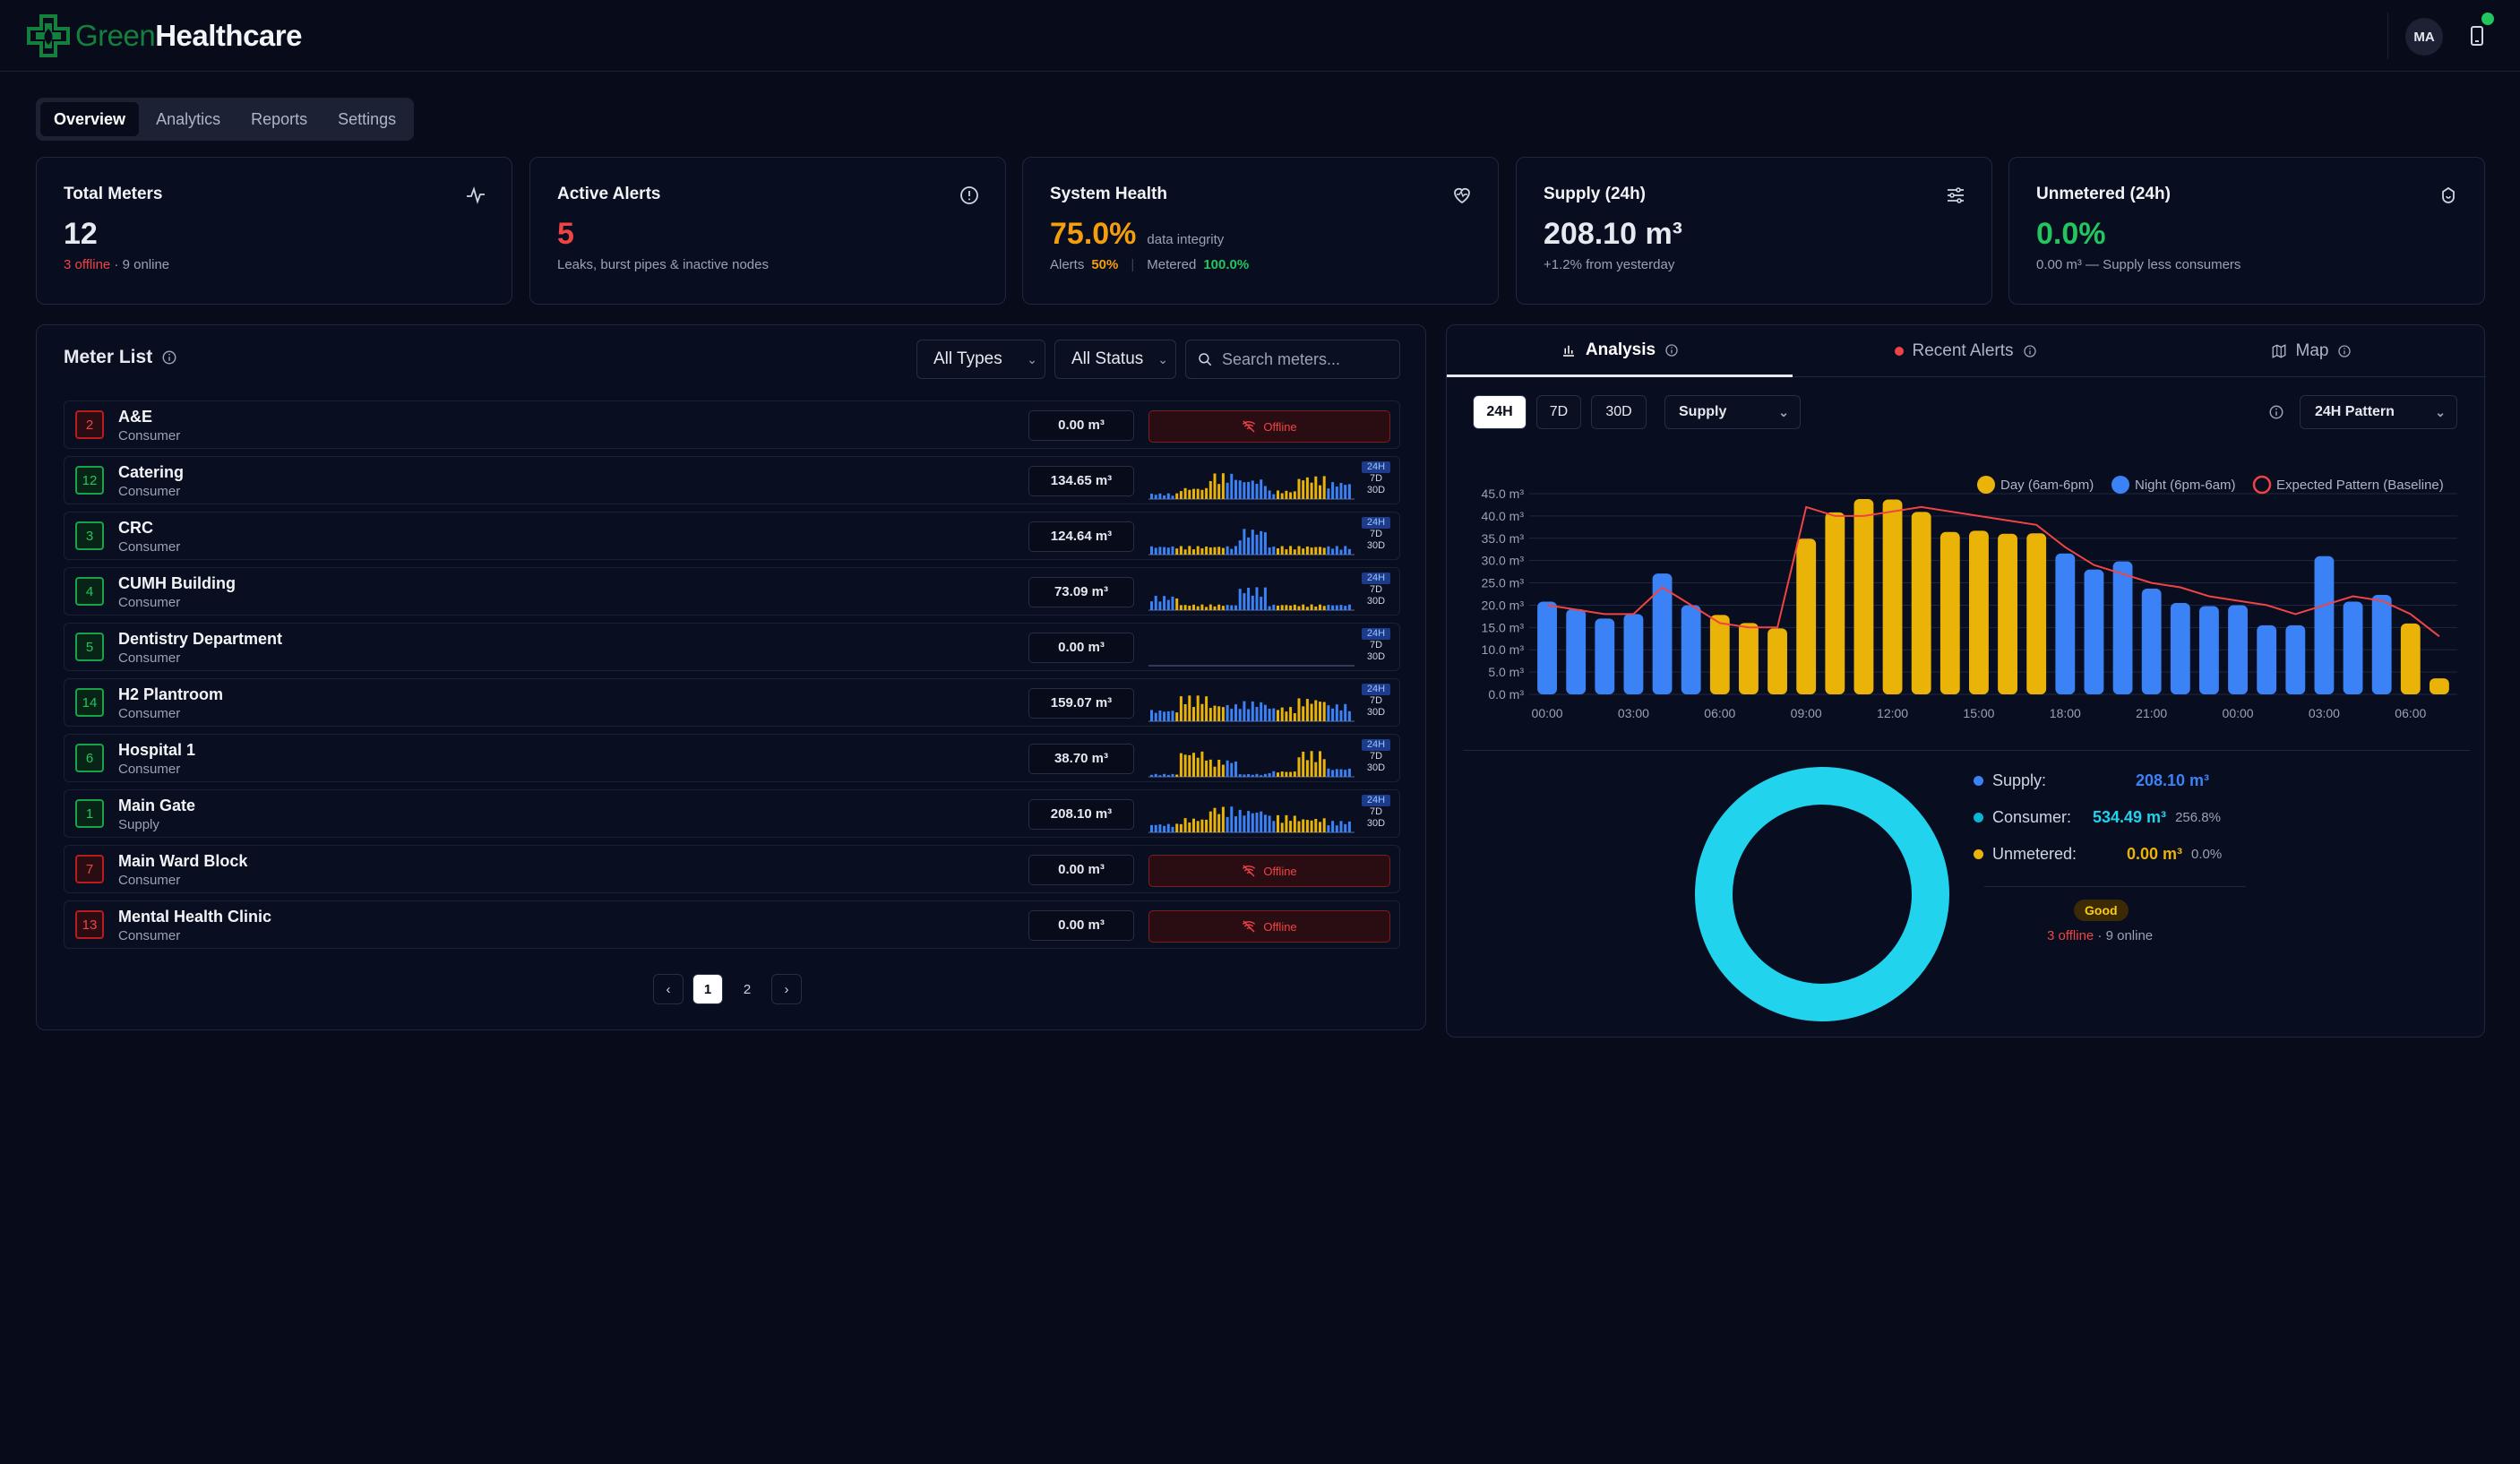 This screenshot has height=1464, width=2520. I want to click on period-30d-button: 30D, so click(1619, 412).